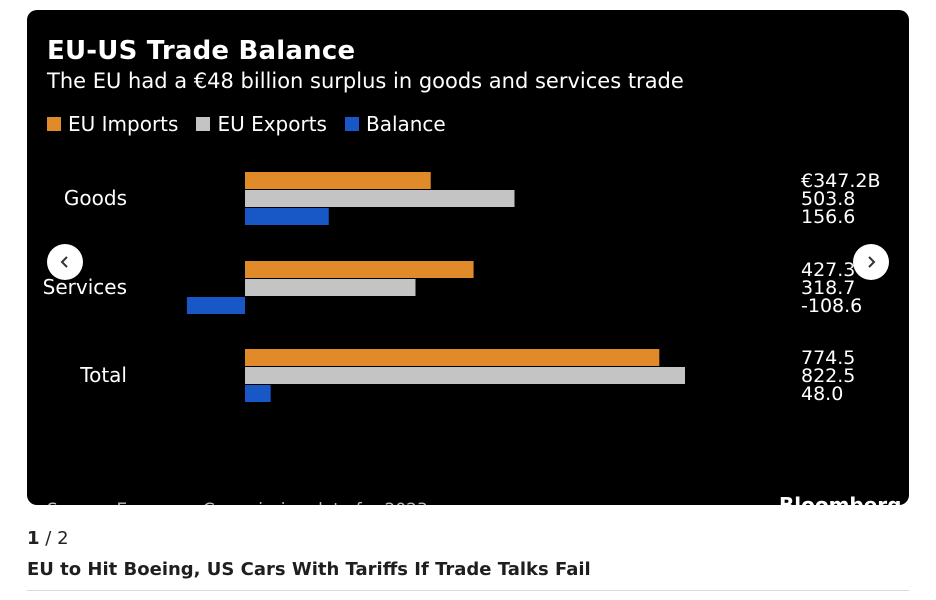  I want to click on value-label-services-eu-exports: 318.7, so click(828, 288).